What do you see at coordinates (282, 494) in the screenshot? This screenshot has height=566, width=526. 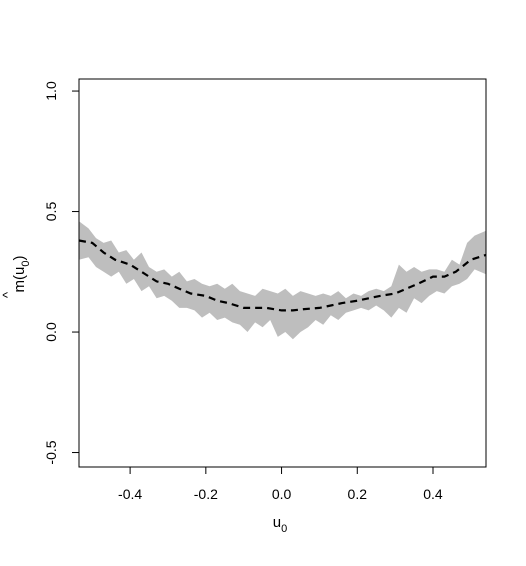 I see `x-tick-label: 0.0` at bounding box center [282, 494].